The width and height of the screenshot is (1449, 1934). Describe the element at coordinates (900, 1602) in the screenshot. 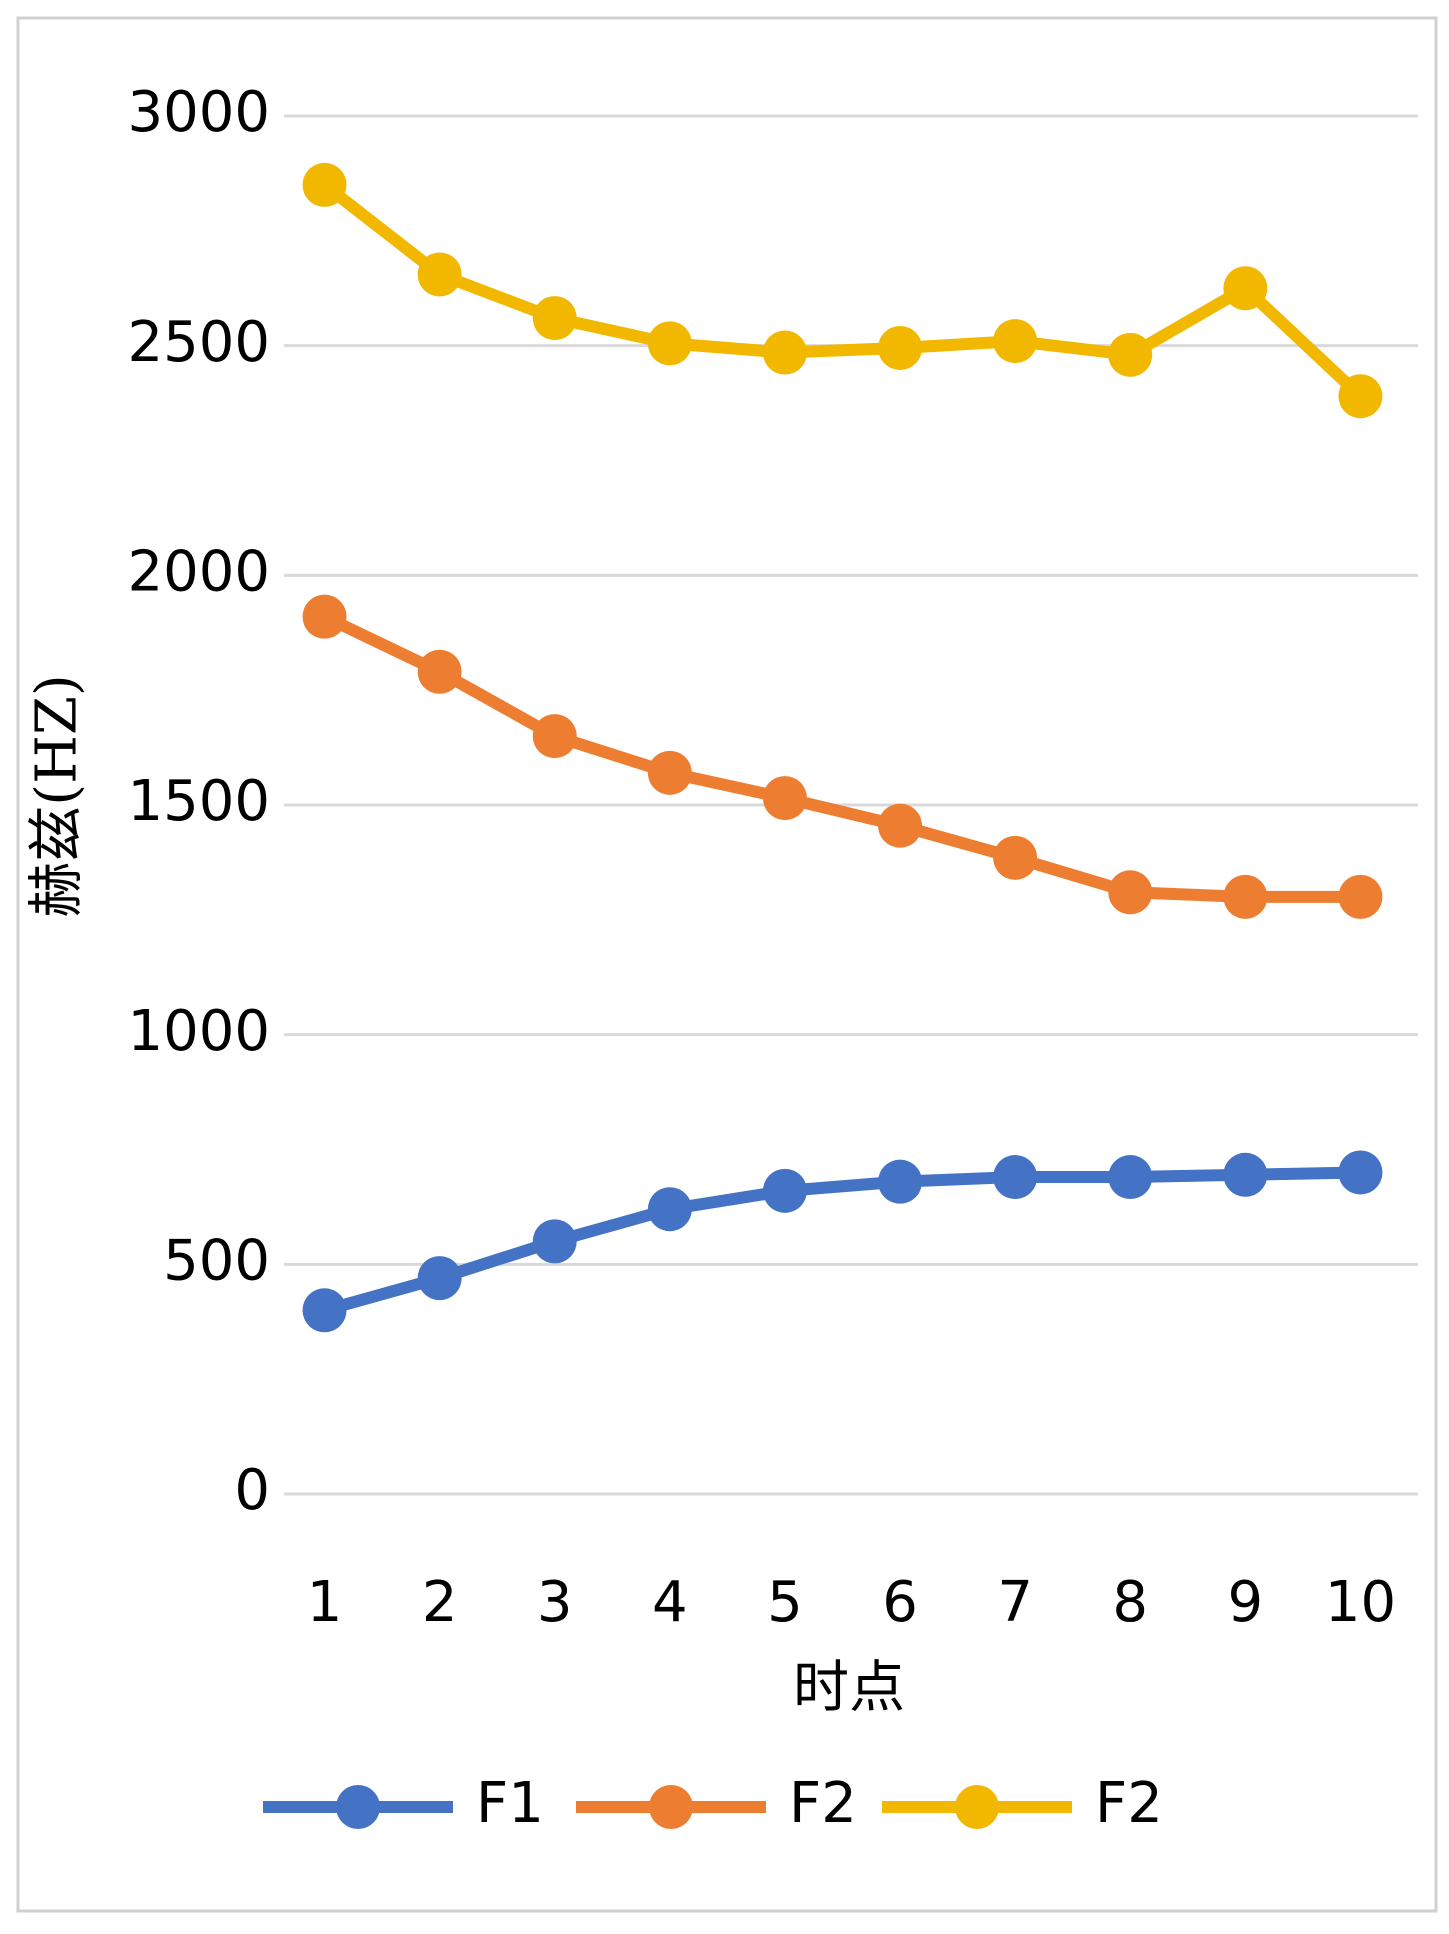

I see `x-tick-label: 6` at that location.